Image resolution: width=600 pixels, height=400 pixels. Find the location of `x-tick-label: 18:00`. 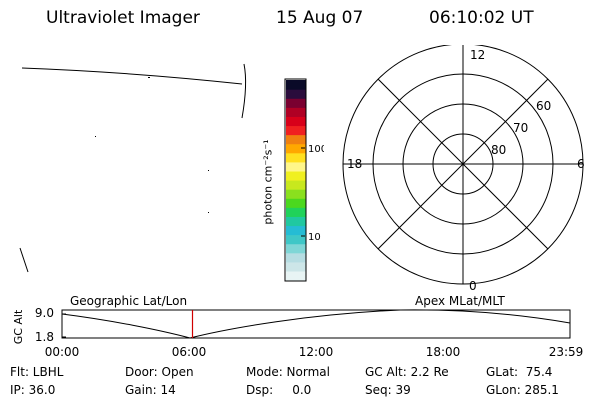

x-tick-label: 18:00 is located at coordinates (443, 352).